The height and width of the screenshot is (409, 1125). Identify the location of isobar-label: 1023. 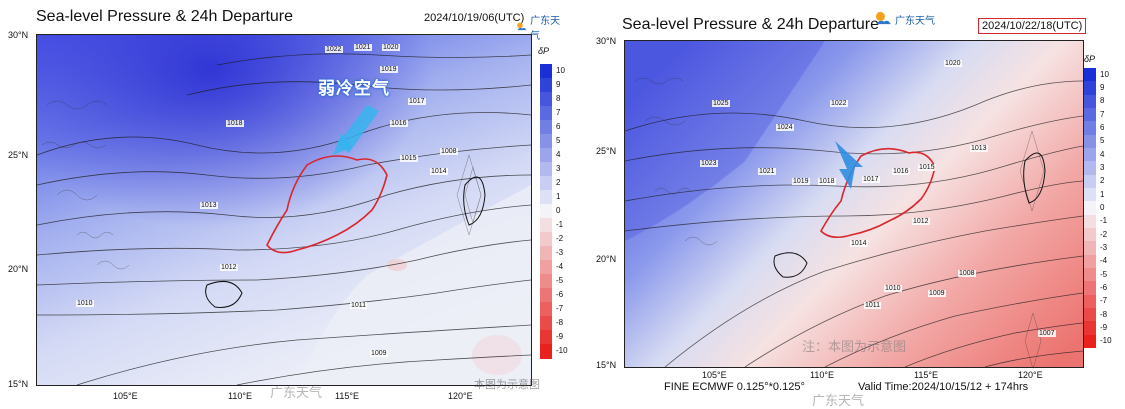
(709, 163).